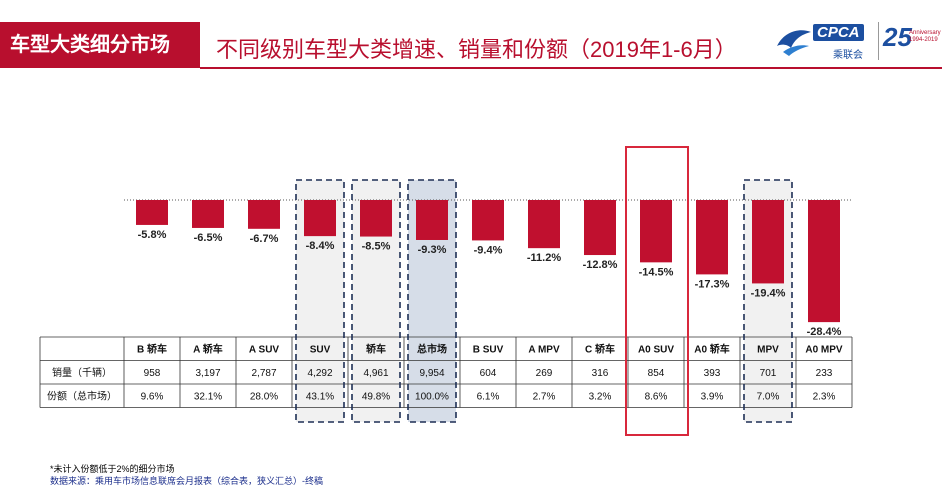  Describe the element at coordinates (824, 373) in the screenshot. I see `table-cell-0-12: 233` at that location.